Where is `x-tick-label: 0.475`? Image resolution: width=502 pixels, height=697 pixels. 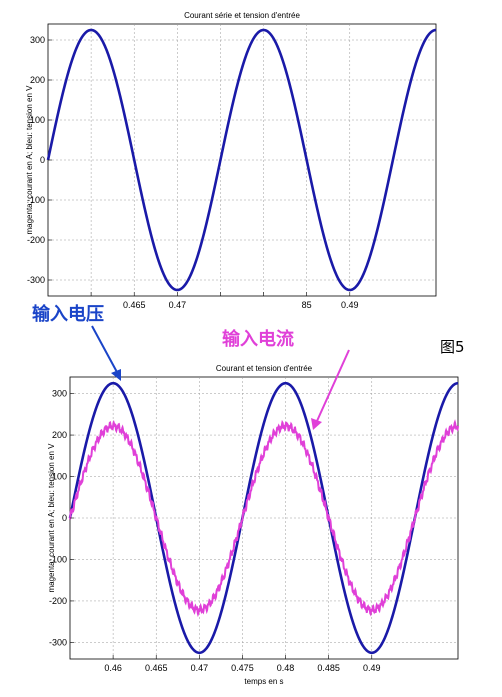
x-tick-label: 0.475 is located at coordinates (242, 668).